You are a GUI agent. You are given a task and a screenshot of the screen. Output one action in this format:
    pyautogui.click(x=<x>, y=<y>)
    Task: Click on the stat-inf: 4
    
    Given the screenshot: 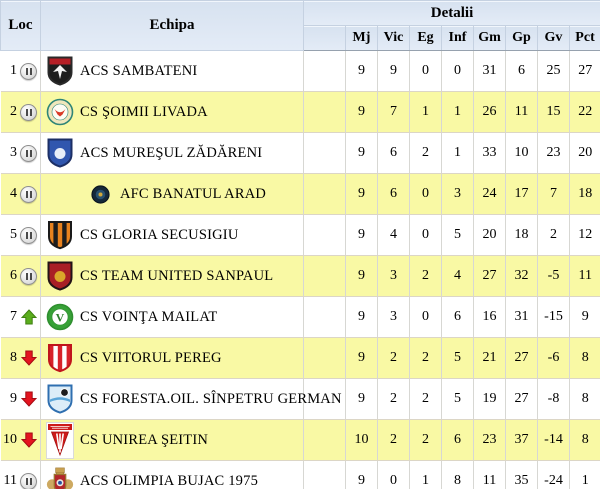 What is the action you would take?
    pyautogui.click(x=457, y=276)
    